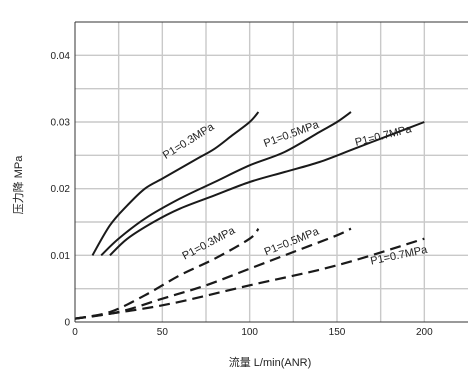  Describe the element at coordinates (337, 332) in the screenshot. I see `x-tick-label: 150` at that location.